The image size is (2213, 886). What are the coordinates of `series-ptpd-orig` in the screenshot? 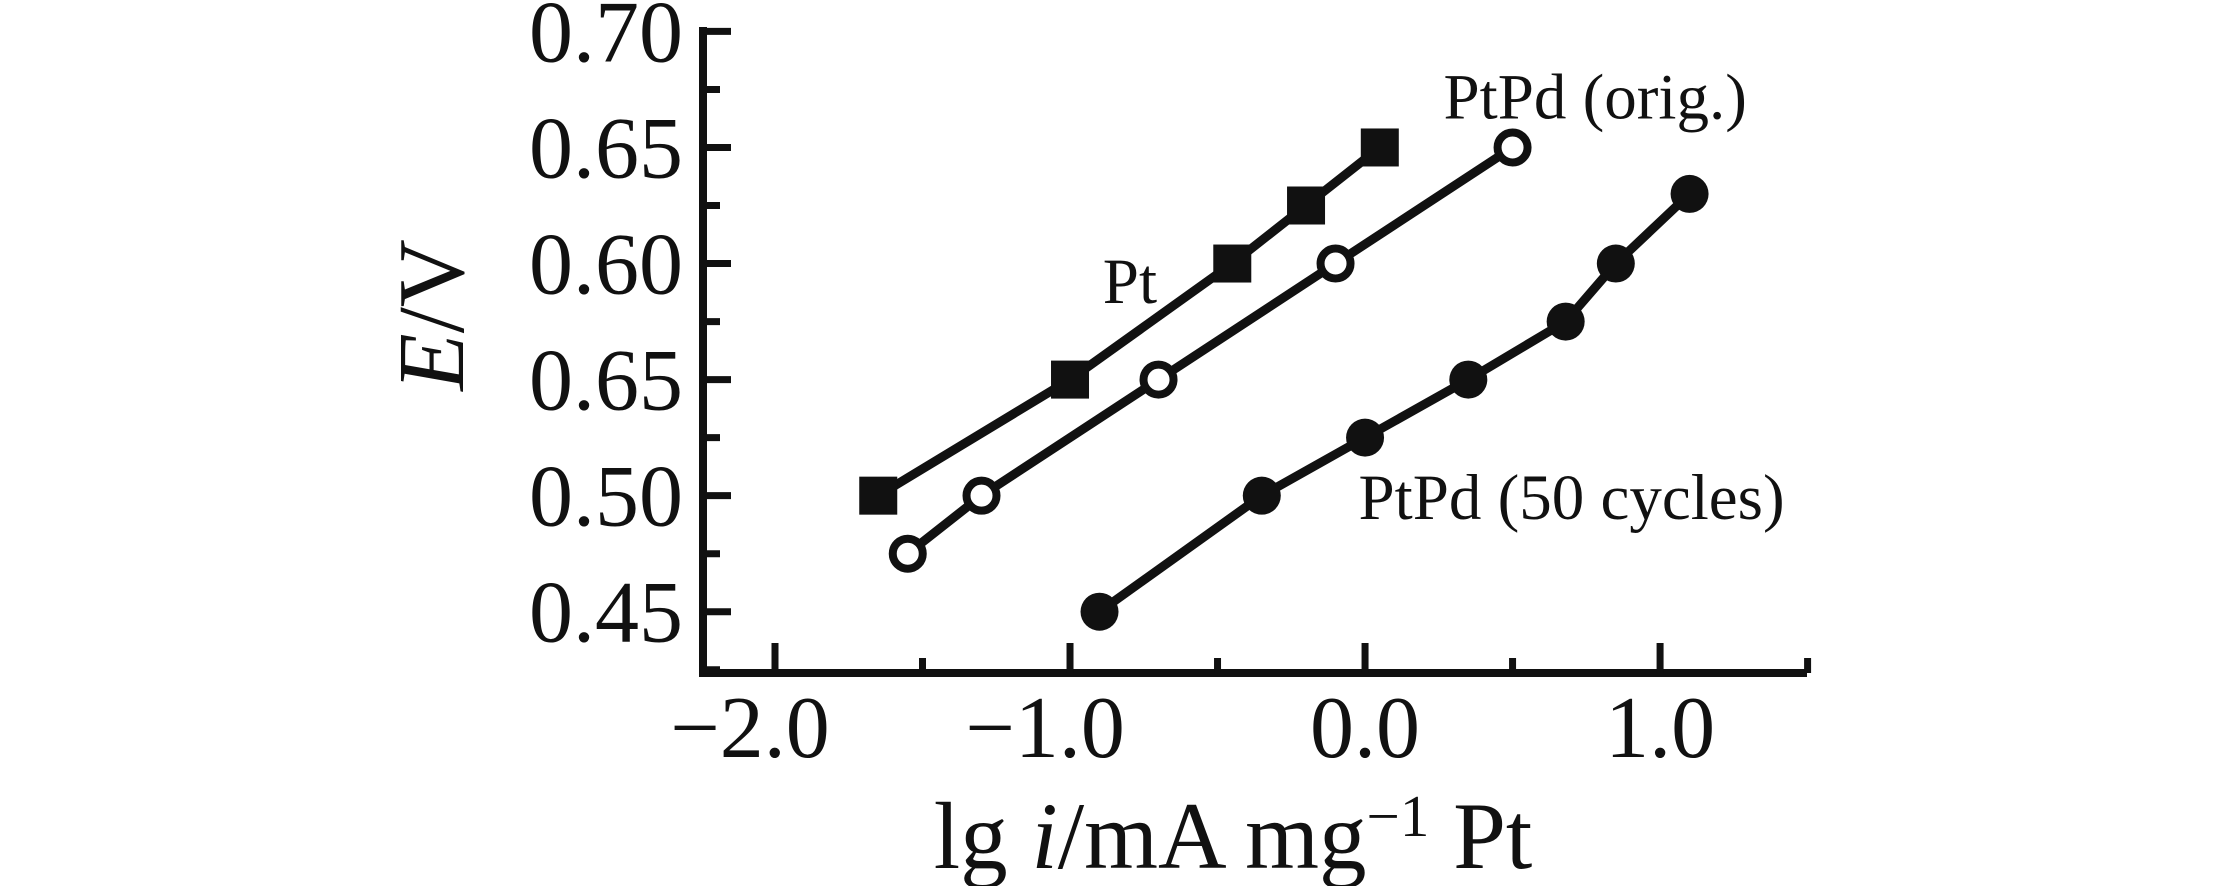 It's located at (1210, 350).